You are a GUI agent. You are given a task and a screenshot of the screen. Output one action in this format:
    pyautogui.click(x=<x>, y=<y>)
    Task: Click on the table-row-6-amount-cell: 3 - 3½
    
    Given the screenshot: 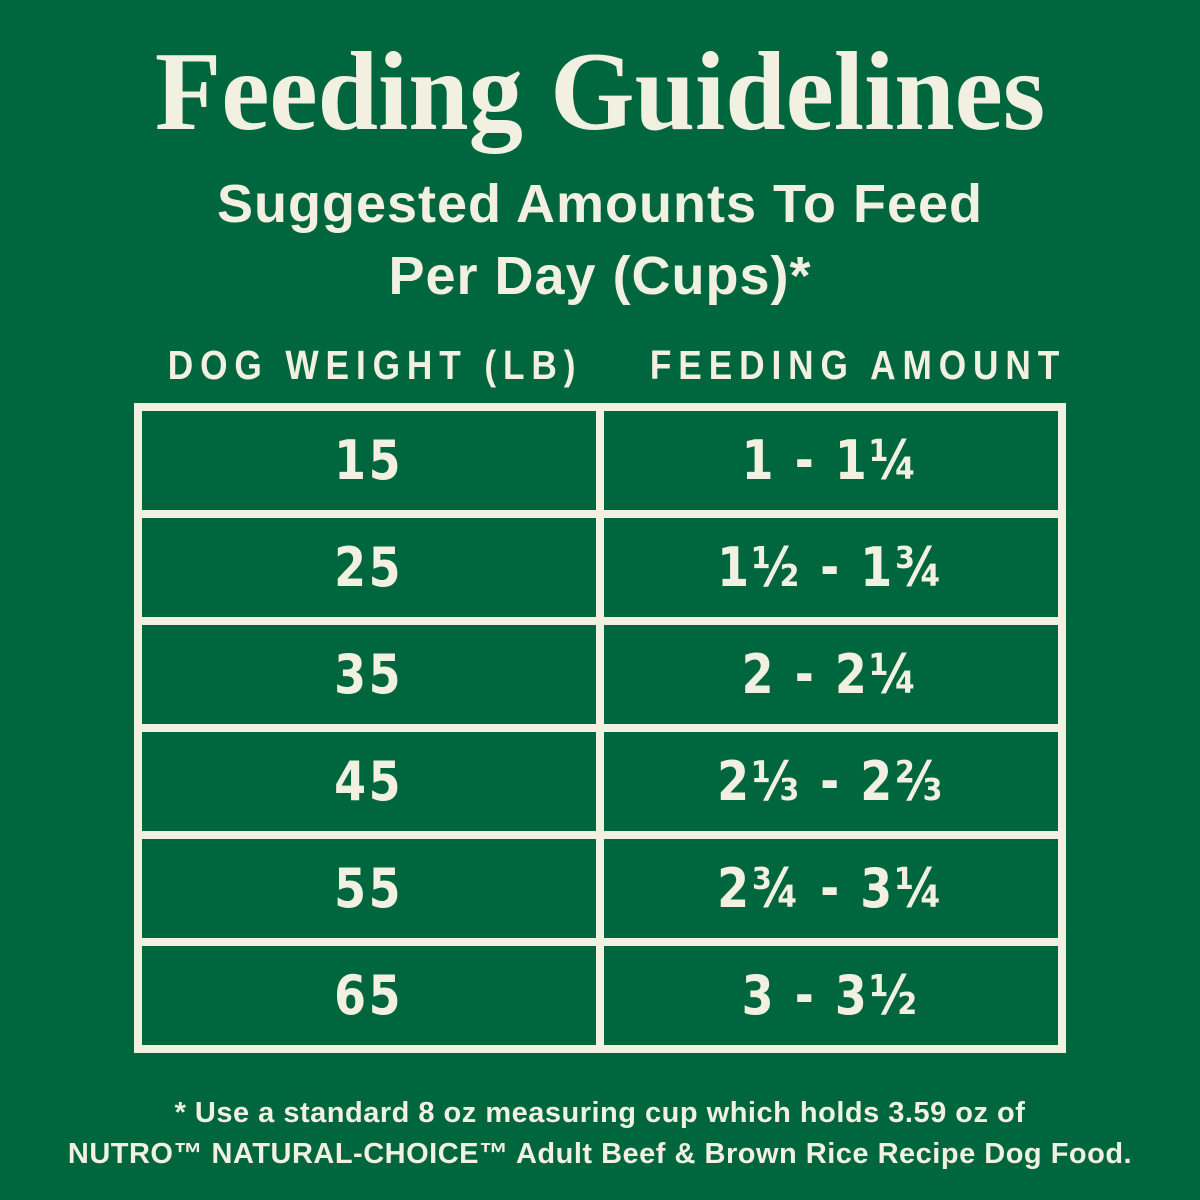 What is the action you would take?
    pyautogui.click(x=831, y=995)
    